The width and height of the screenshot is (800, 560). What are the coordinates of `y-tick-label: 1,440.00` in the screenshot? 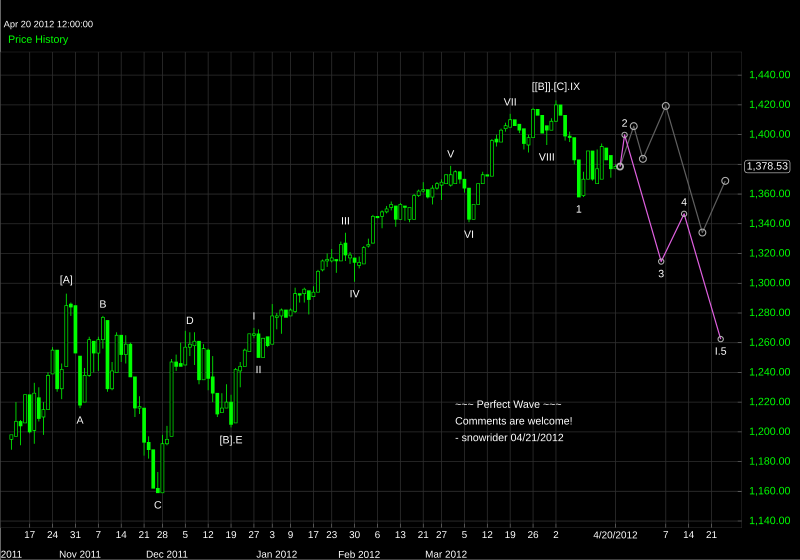 It's located at (770, 75).